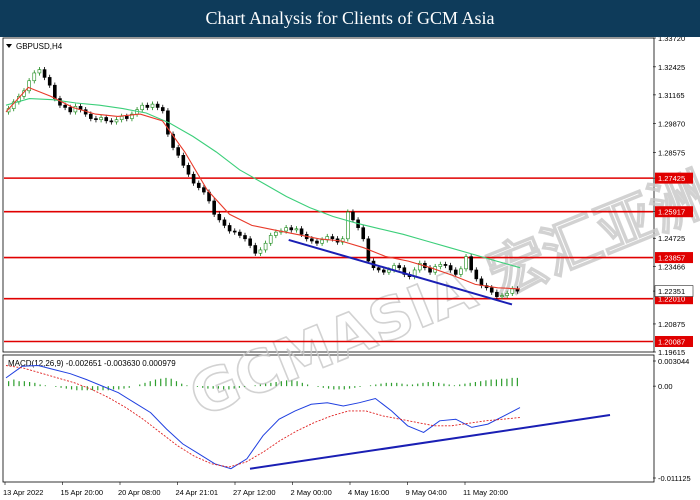 This screenshot has height=500, width=700. What do you see at coordinates (671, 153) in the screenshot?
I see `price-tick-label: 1.28575` at bounding box center [671, 153].